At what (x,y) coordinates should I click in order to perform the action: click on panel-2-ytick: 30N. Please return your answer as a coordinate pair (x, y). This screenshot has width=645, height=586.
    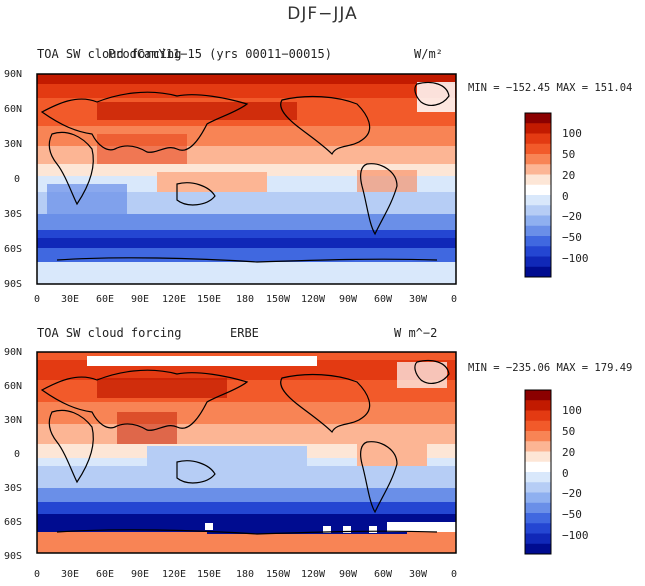
    Looking at the image, I should click on (13, 420).